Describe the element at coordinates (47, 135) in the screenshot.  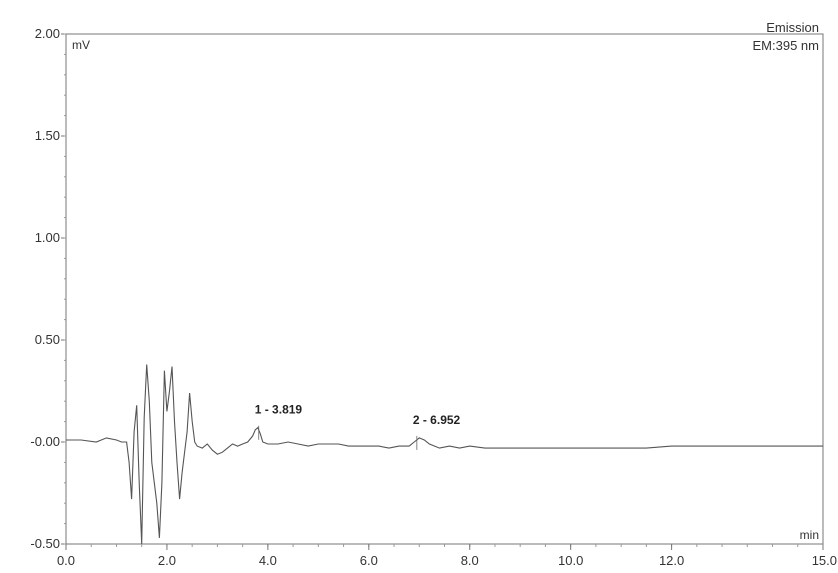
I see `y-tick-label: 1.50` at that location.